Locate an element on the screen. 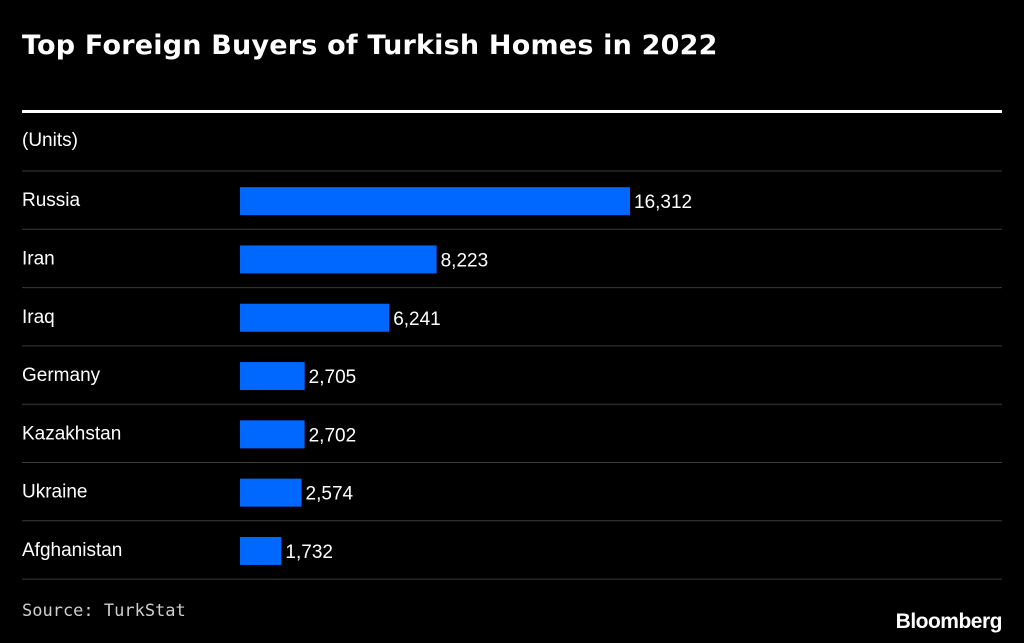  bloomberg-logo: Bloomberg is located at coordinates (949, 621).